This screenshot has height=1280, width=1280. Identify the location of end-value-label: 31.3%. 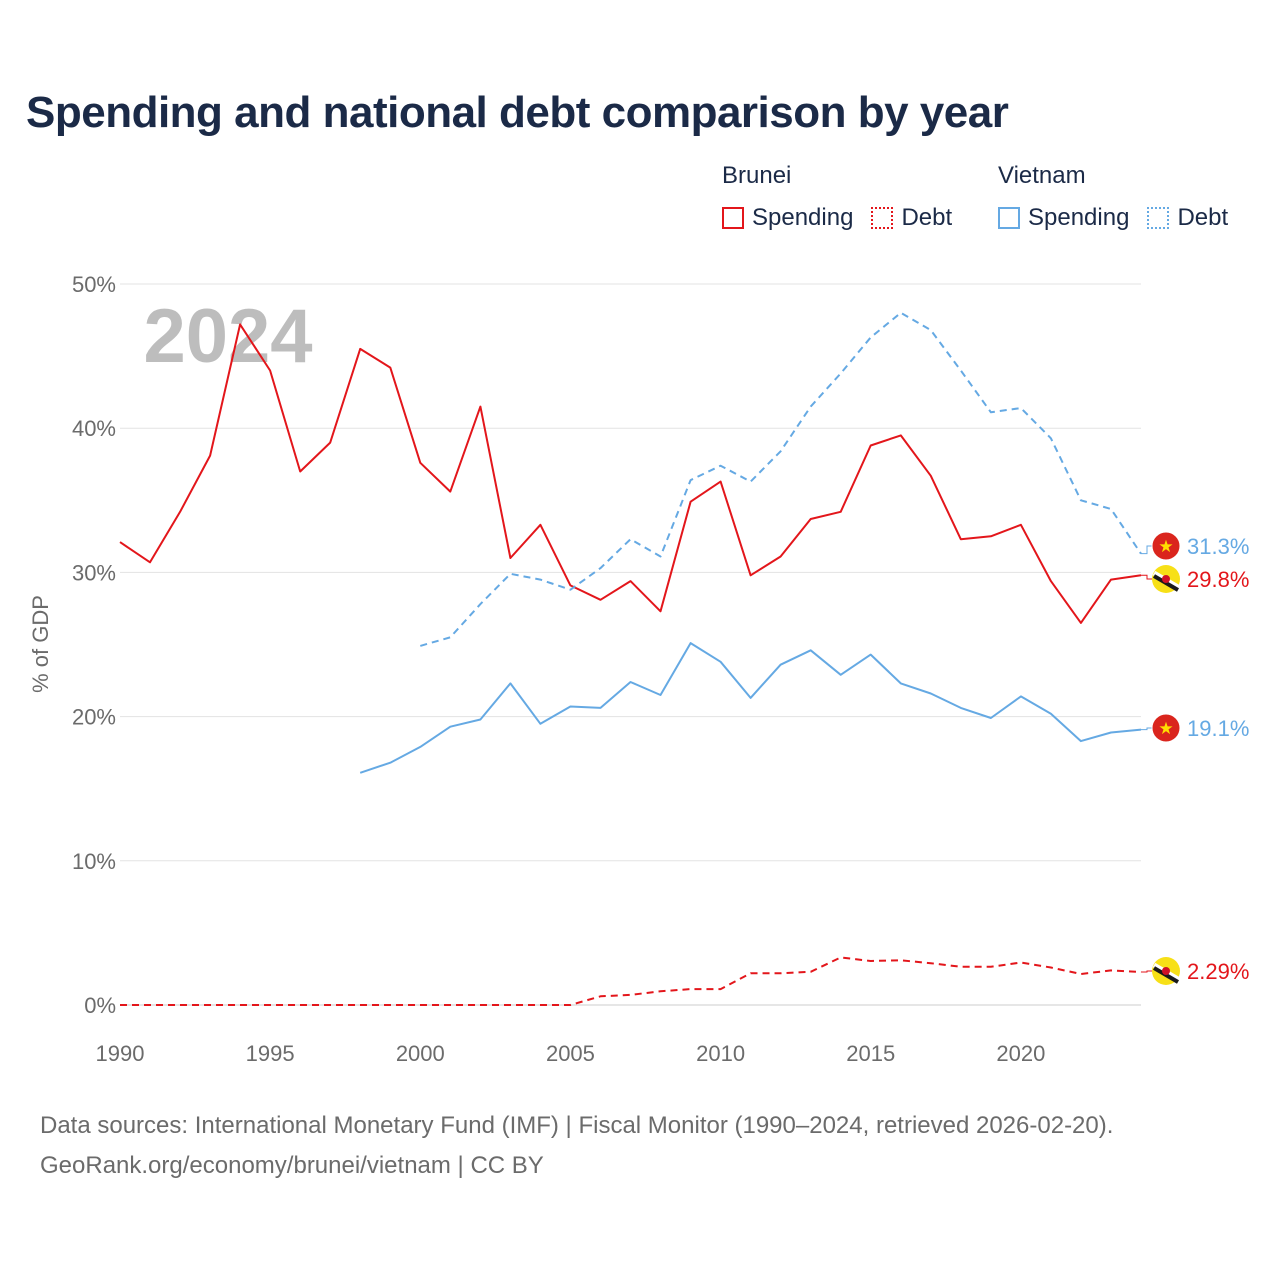
(1218, 546).